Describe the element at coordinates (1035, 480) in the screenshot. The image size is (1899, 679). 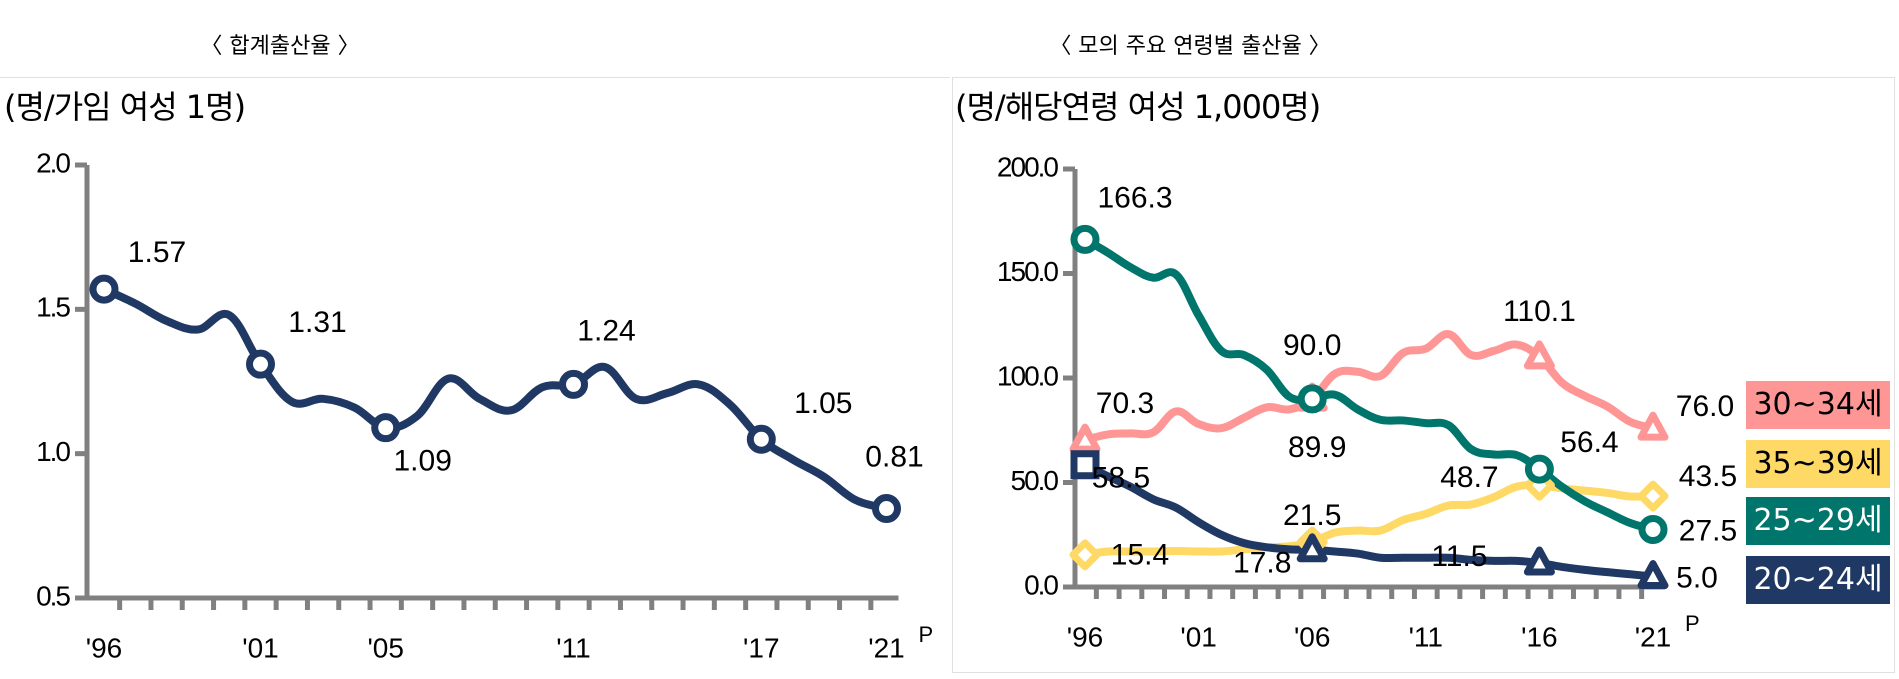
I see `right-y-tick-label: 50.0` at that location.